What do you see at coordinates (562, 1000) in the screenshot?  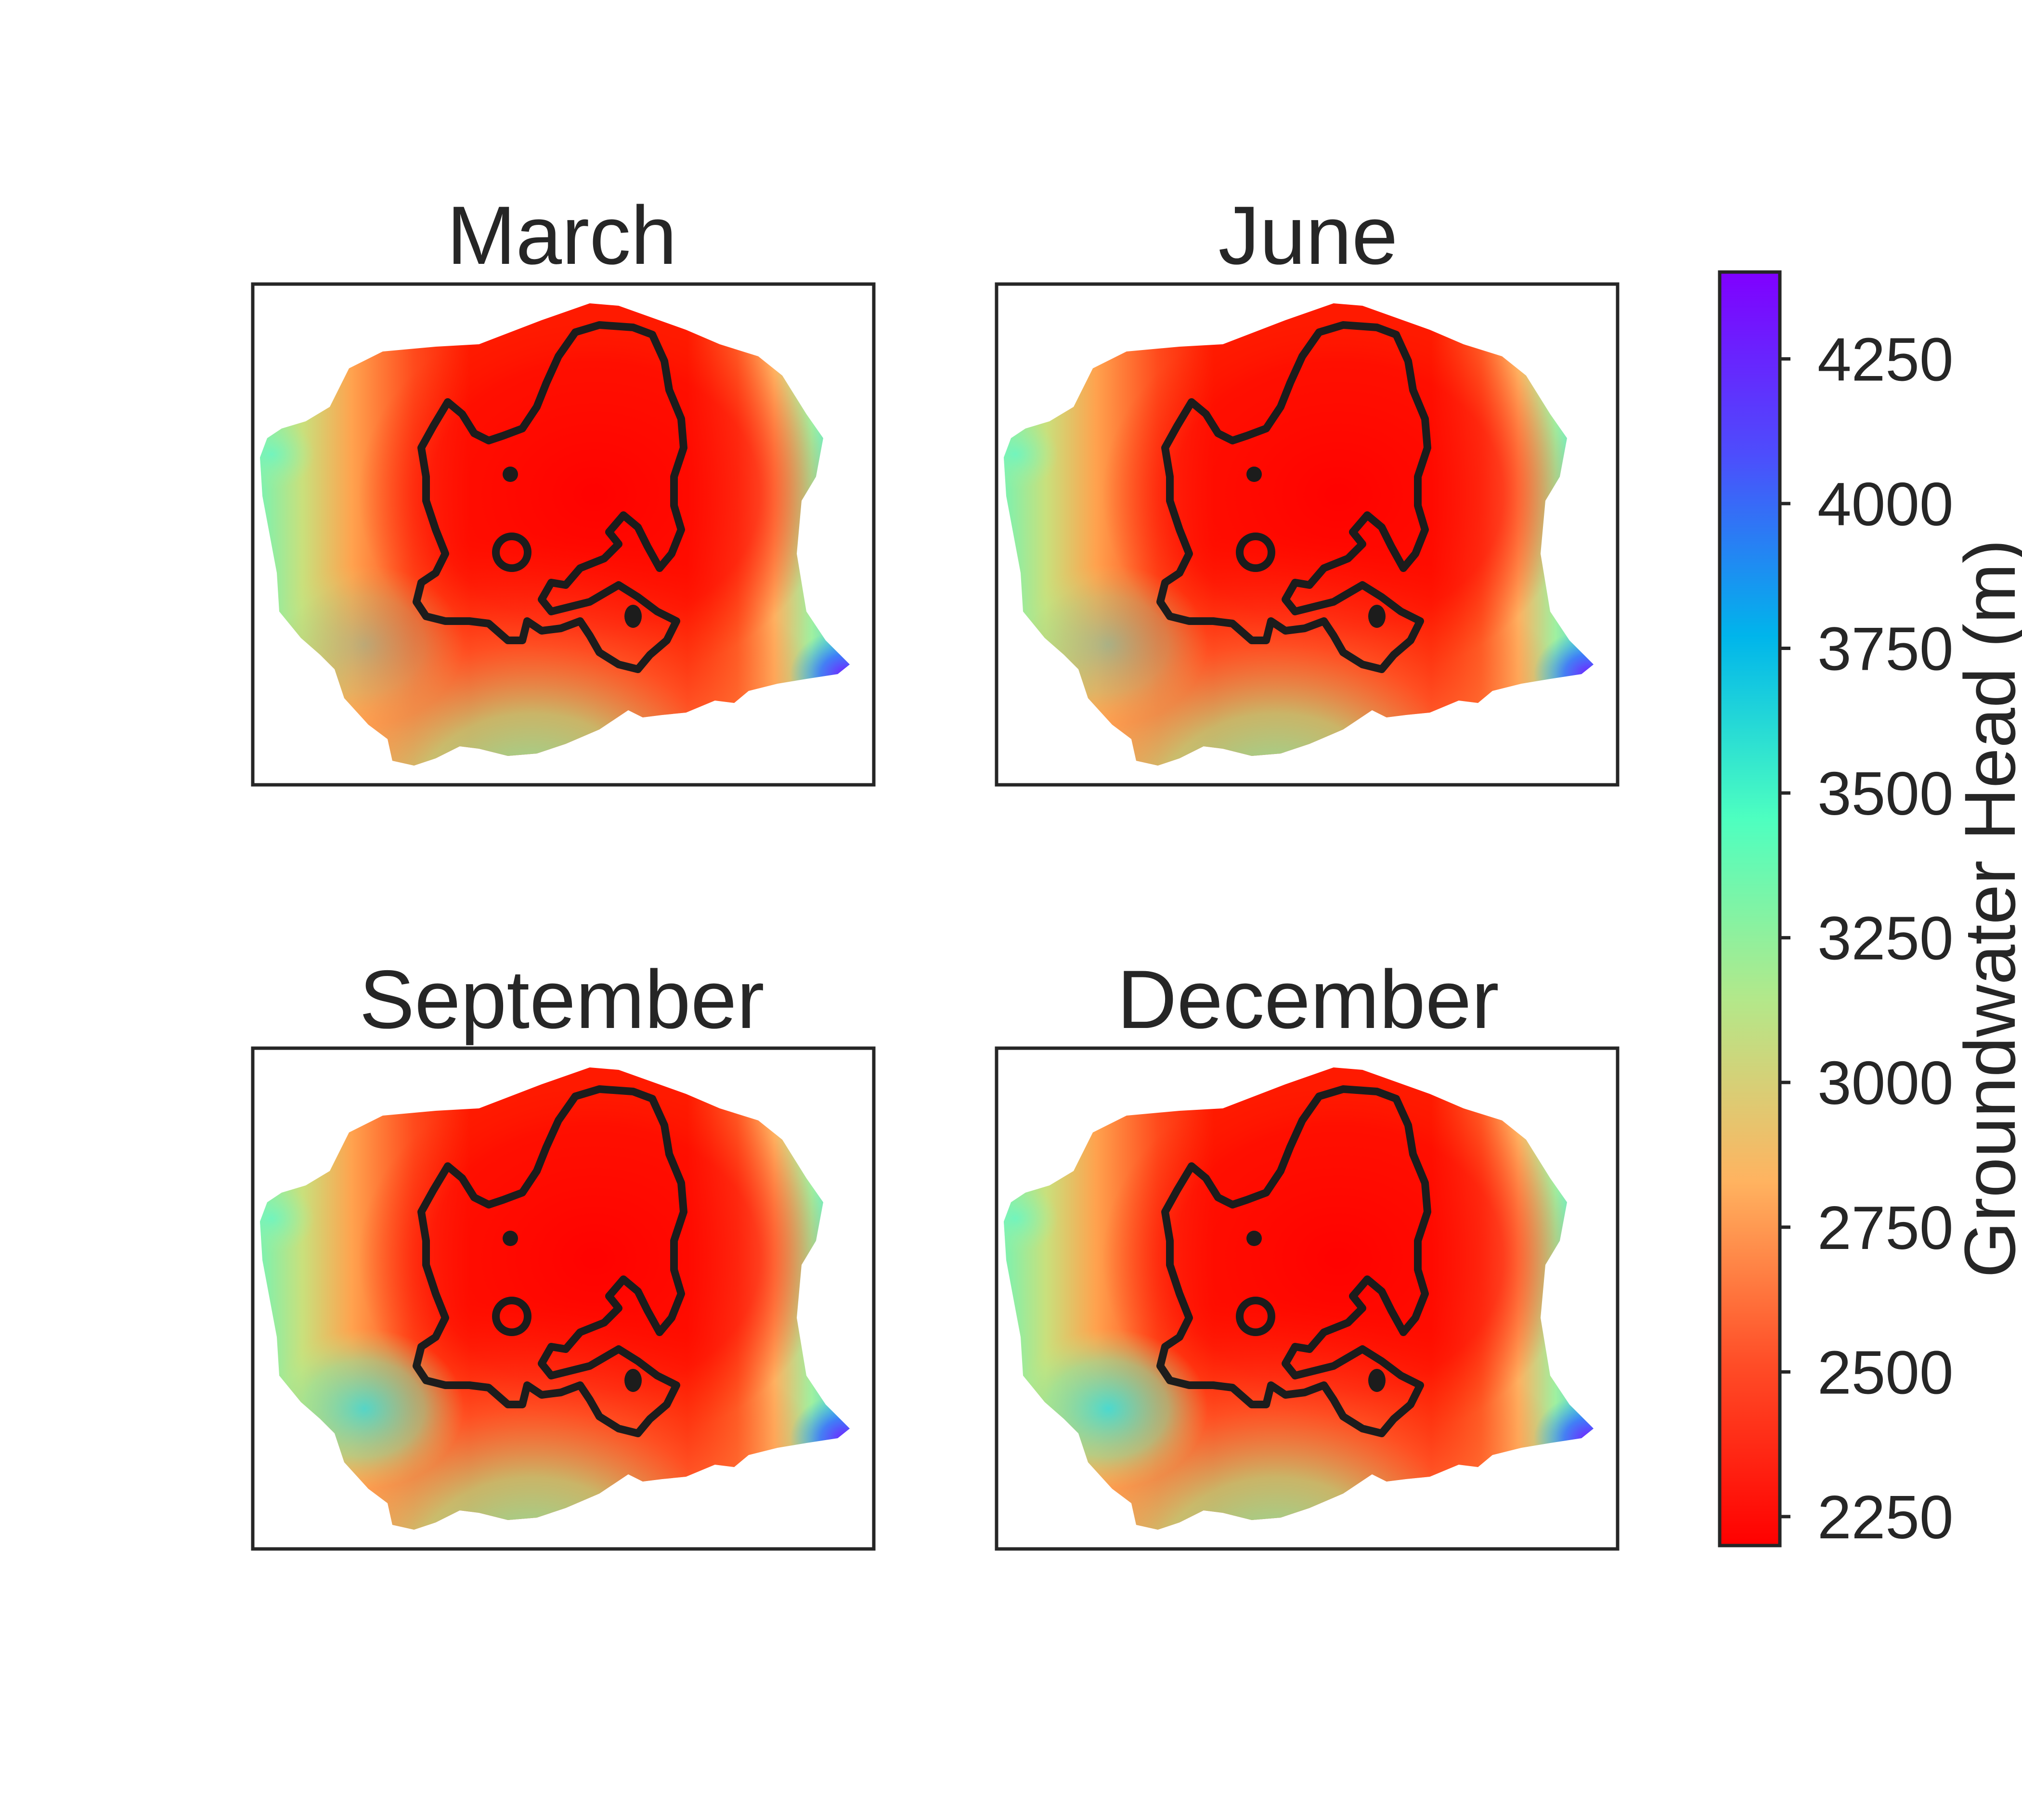 I see `panel-title-september: September` at bounding box center [562, 1000].